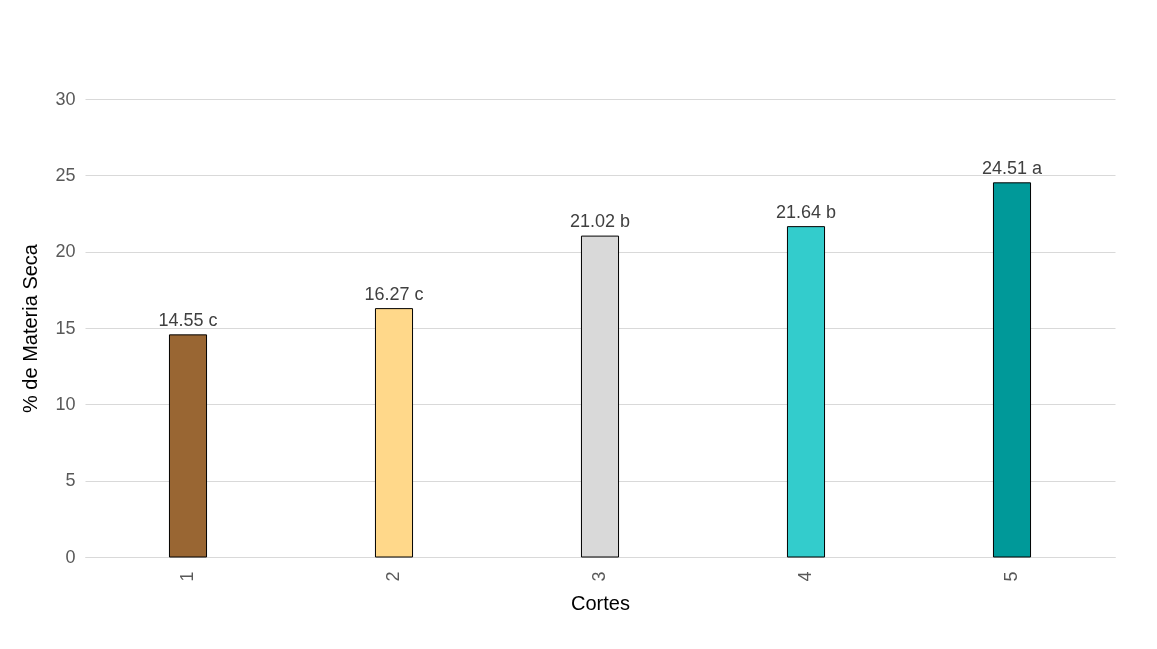  I want to click on x-tick-label: 5, so click(1011, 576).